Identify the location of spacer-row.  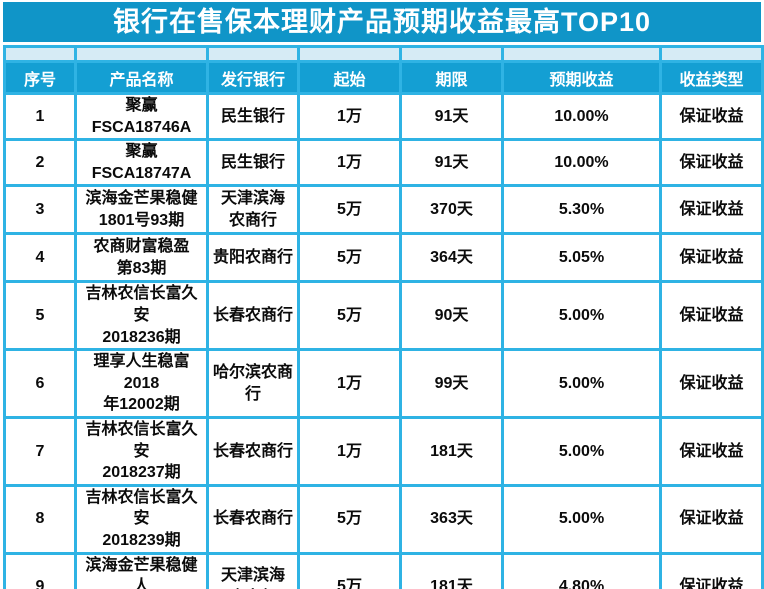
(383, 54).